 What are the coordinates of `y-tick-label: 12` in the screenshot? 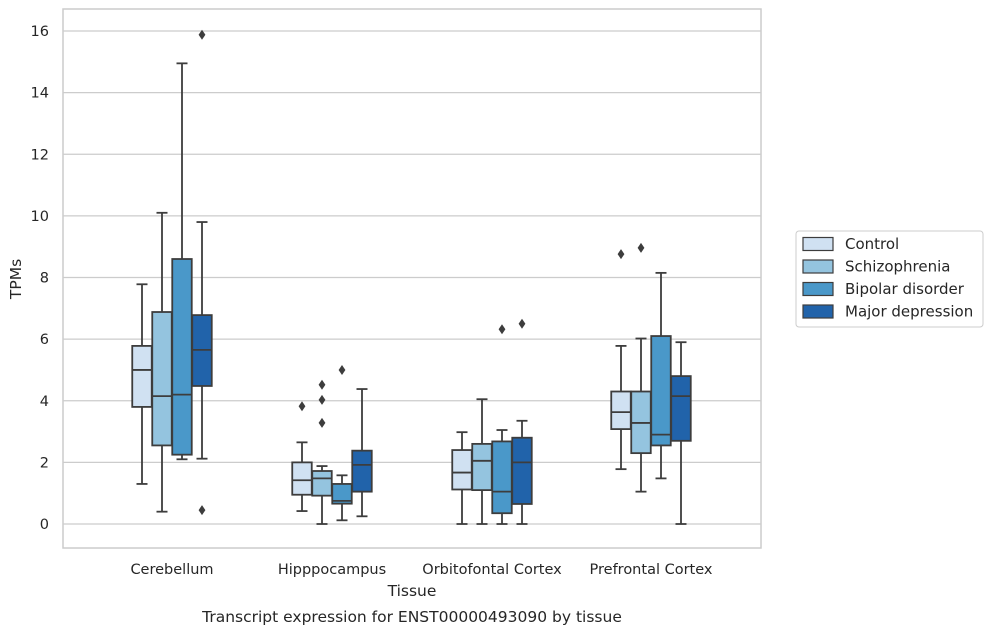 It's located at (40, 155).